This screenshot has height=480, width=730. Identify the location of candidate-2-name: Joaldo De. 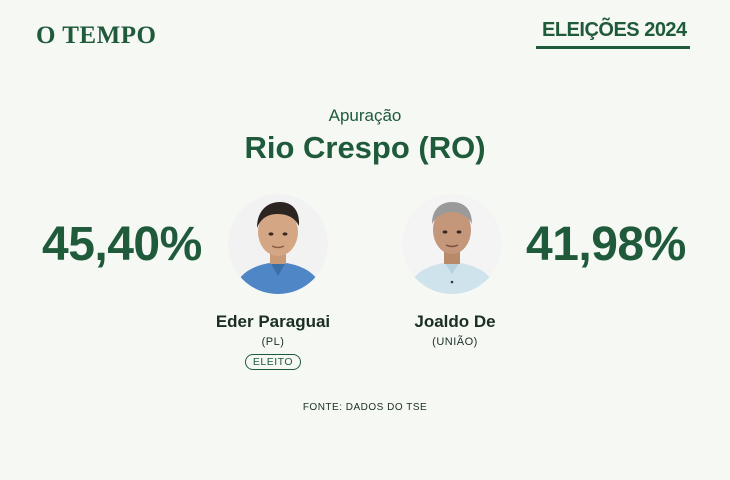
(455, 321).